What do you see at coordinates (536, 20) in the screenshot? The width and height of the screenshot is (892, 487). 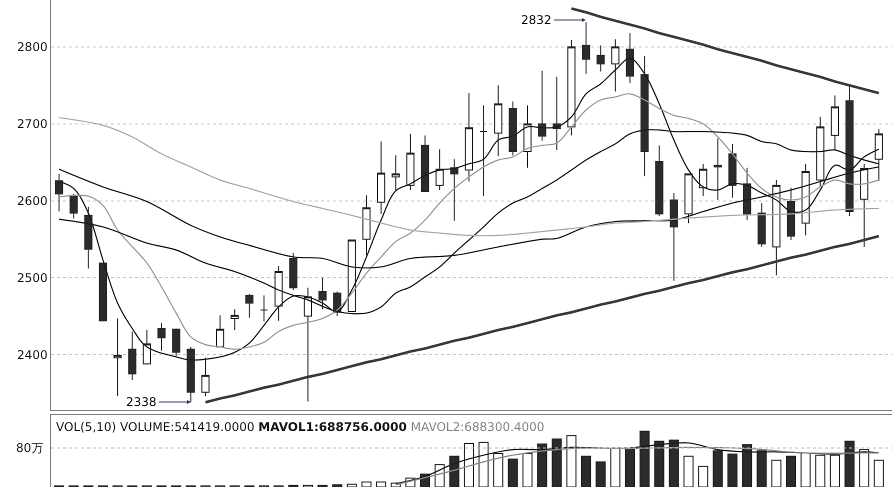 I see `annotation: 2832` at bounding box center [536, 20].